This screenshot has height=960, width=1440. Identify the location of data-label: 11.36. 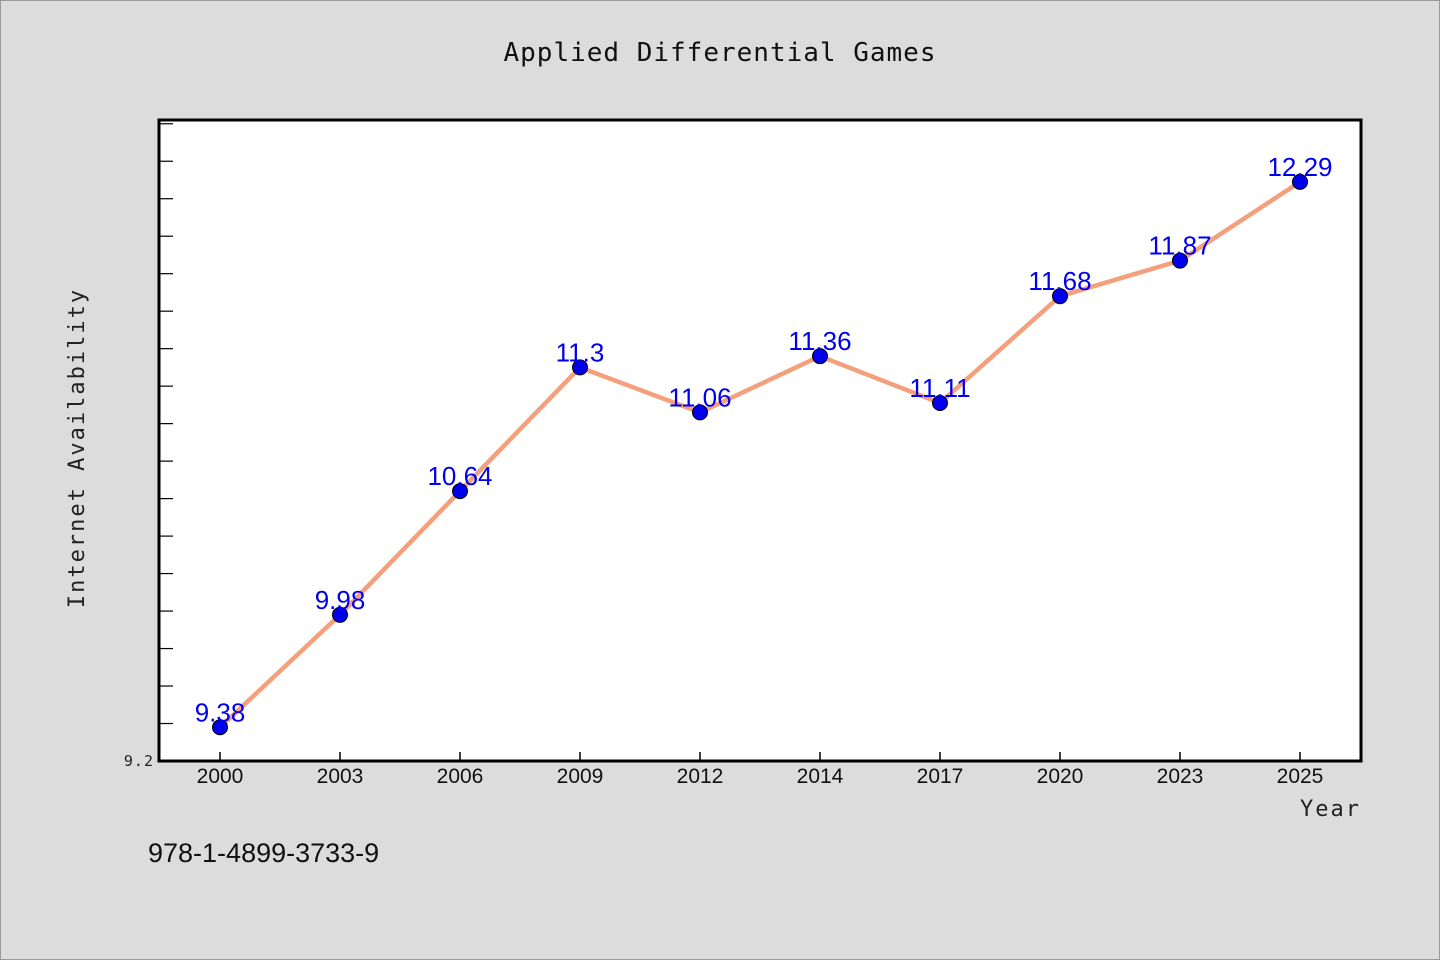
(819, 341).